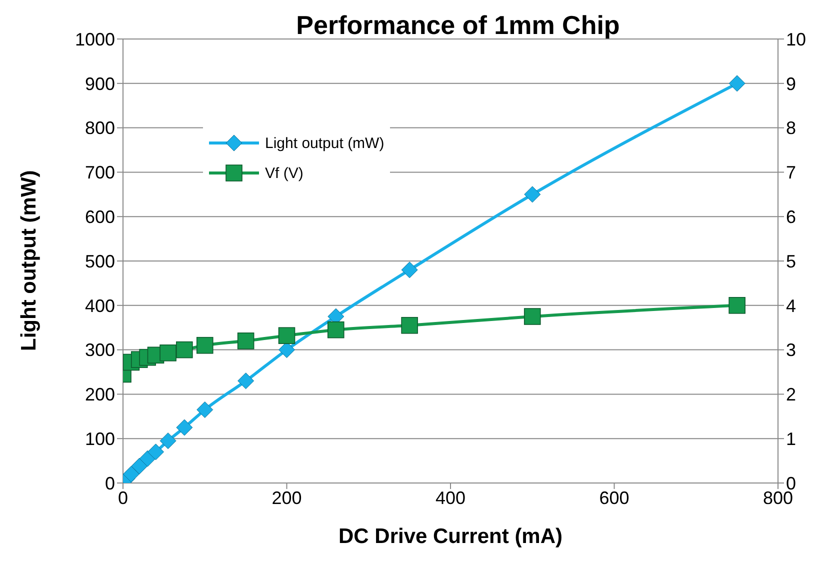 This screenshot has width=828, height=571. What do you see at coordinates (791, 438) in the screenshot?
I see `y2-tick-label: 1` at bounding box center [791, 438].